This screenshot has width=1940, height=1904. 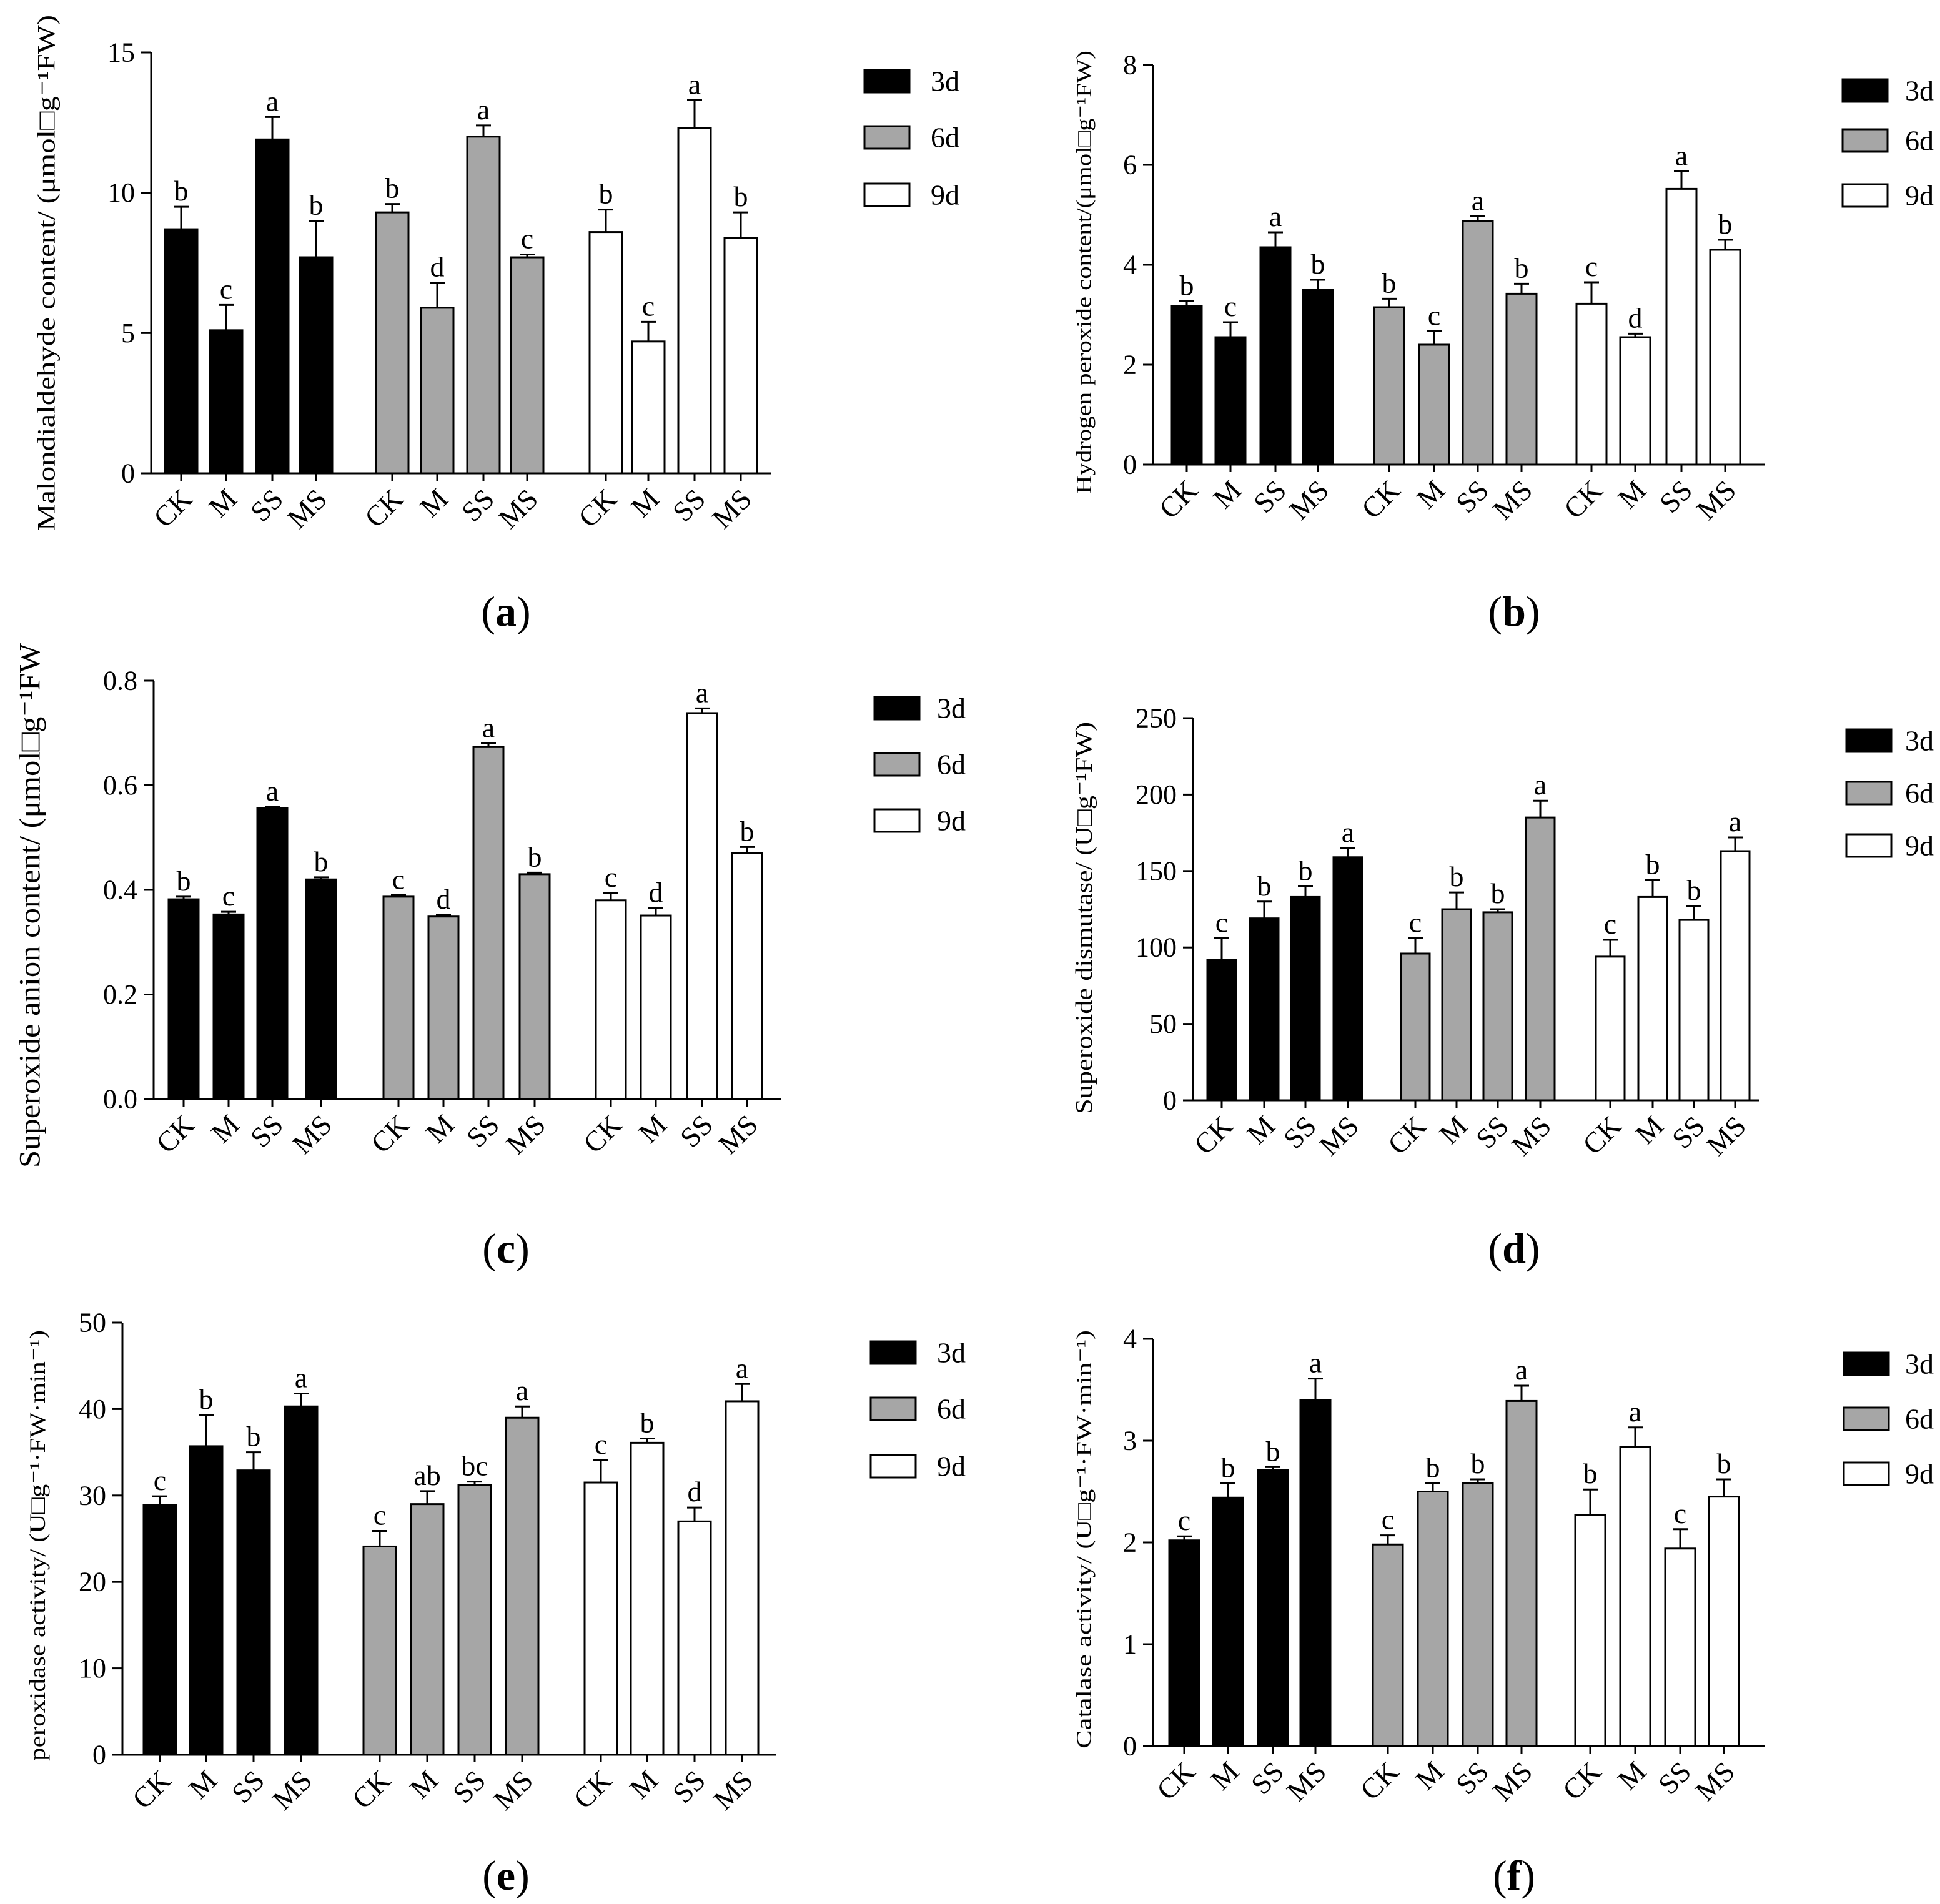 I want to click on bar-3d-MS, so click(x=1318, y=377).